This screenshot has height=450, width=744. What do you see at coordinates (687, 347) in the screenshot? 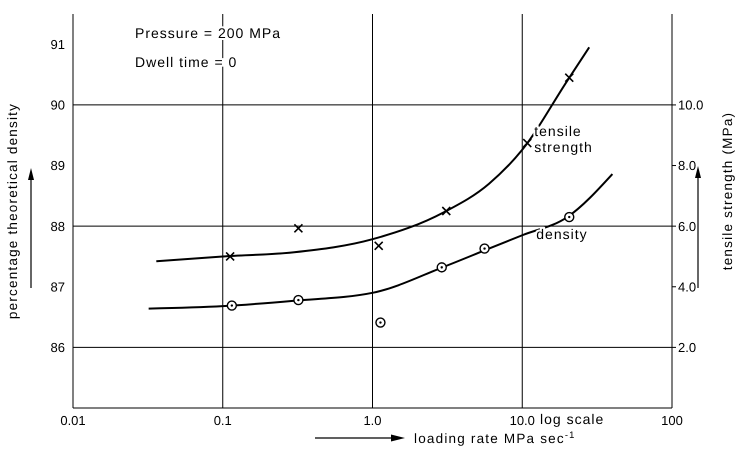
I see `y2-tick-label: 2.0` at bounding box center [687, 347].